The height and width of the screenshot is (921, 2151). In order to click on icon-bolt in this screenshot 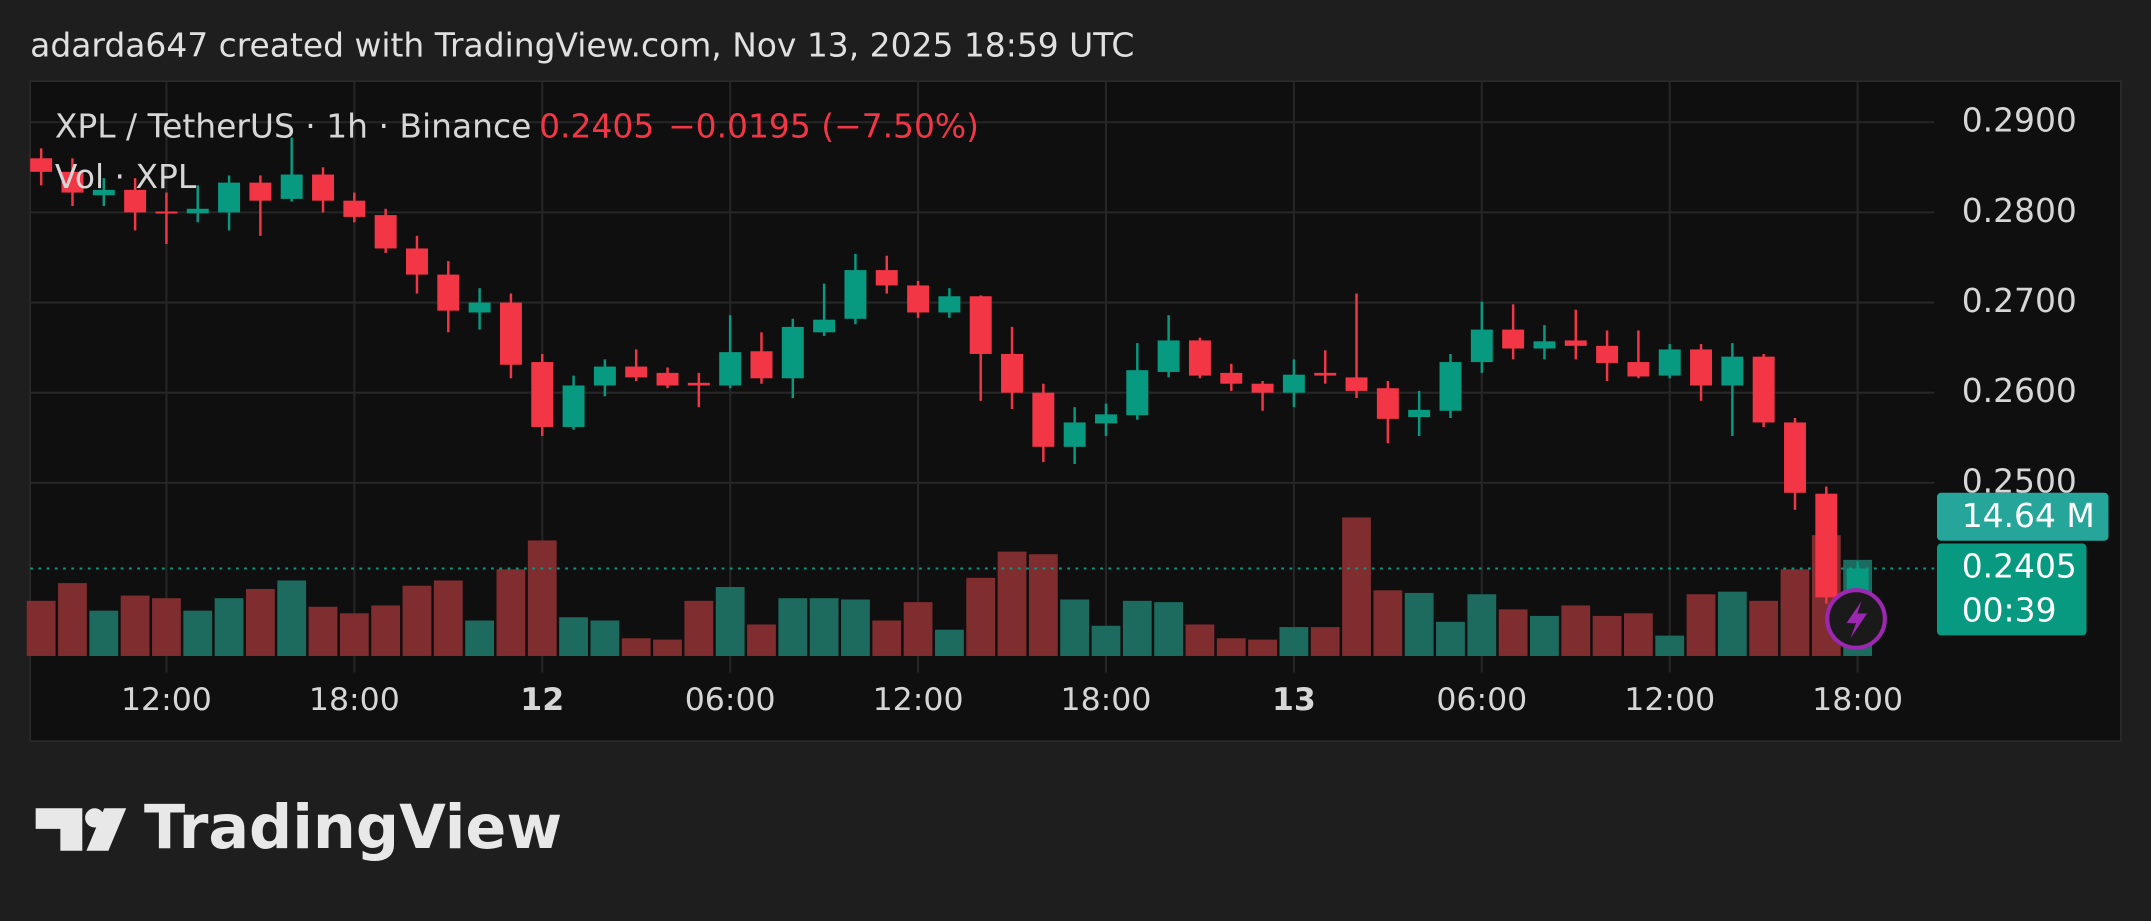, I will do `click(1857, 620)`.